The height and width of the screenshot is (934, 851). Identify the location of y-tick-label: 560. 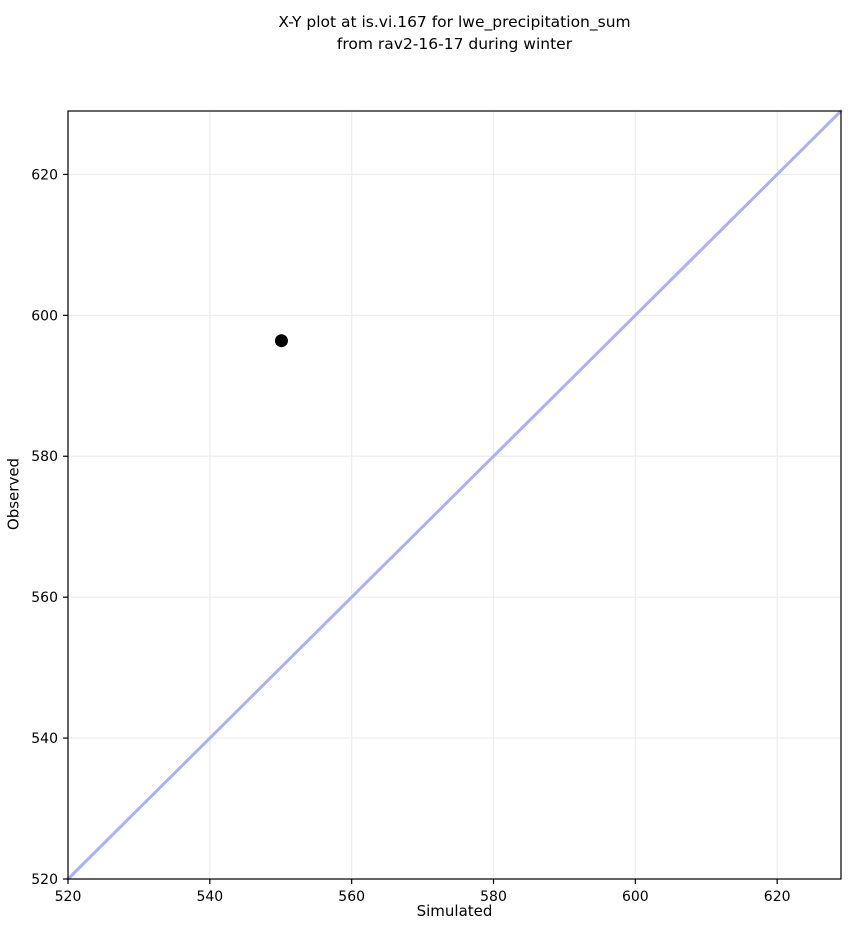
(44, 598).